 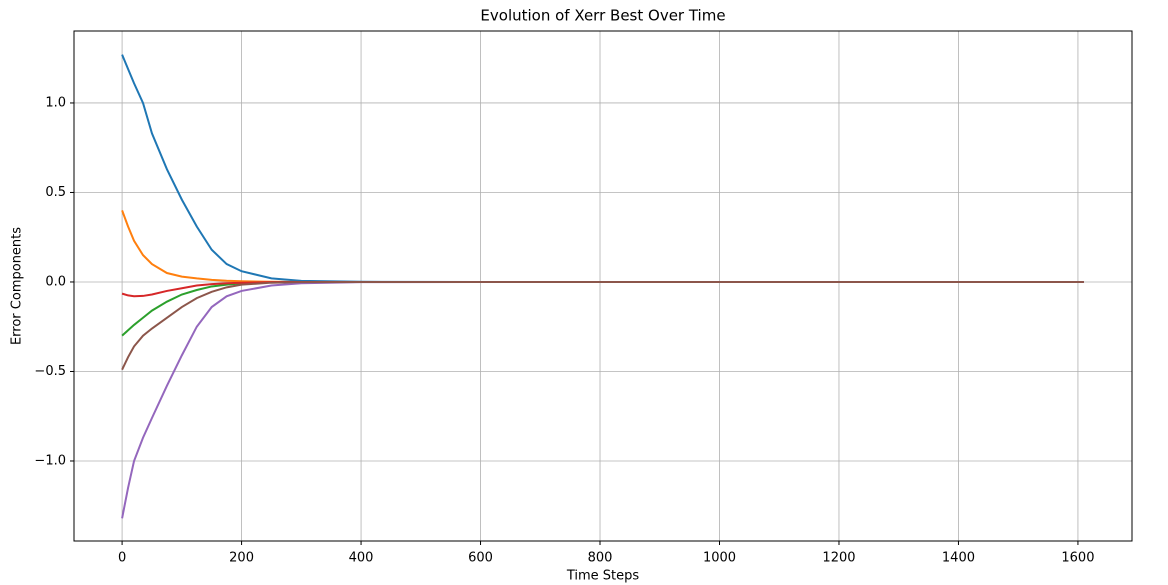 I want to click on x-tick-label: 1600, so click(x=1077, y=558).